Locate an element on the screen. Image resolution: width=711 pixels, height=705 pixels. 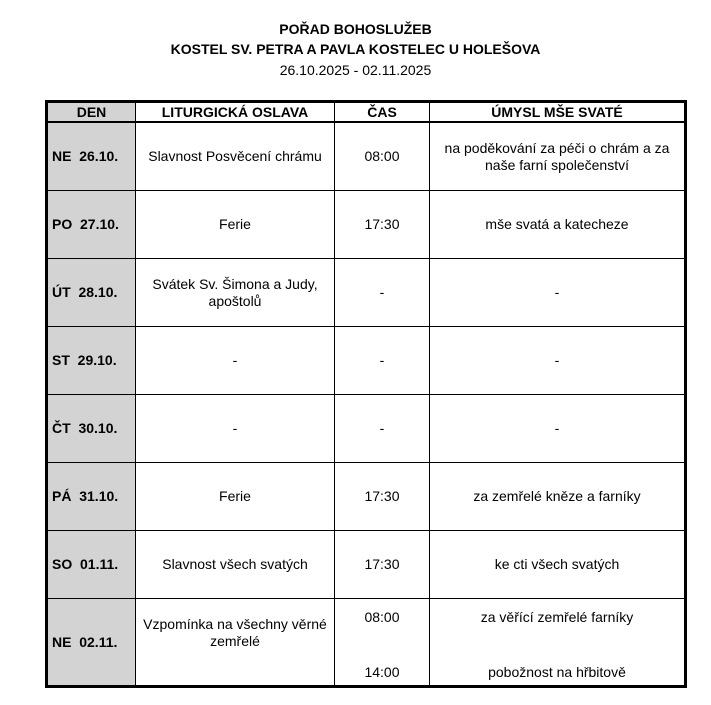
column-header-intention: ÚMYSL MŠE SVATÉ is located at coordinates (557, 112).